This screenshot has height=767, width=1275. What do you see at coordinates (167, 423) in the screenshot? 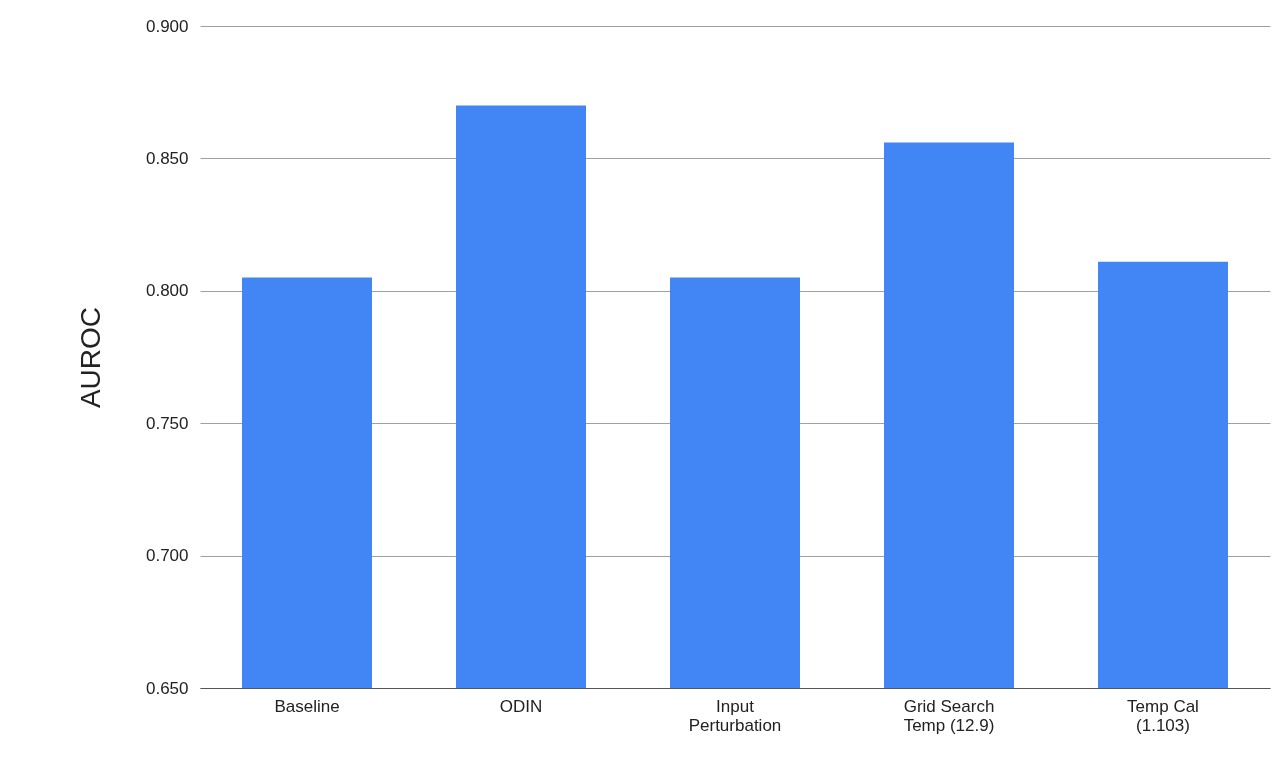
I see `y-tick-label: 0.750` at bounding box center [167, 423].